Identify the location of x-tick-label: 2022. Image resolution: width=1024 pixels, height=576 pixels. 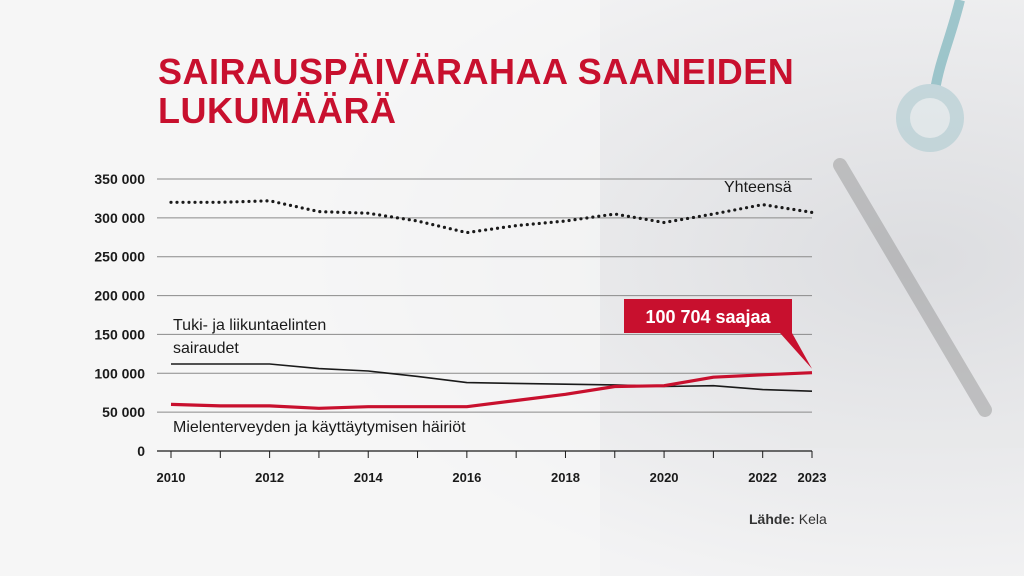
(762, 477).